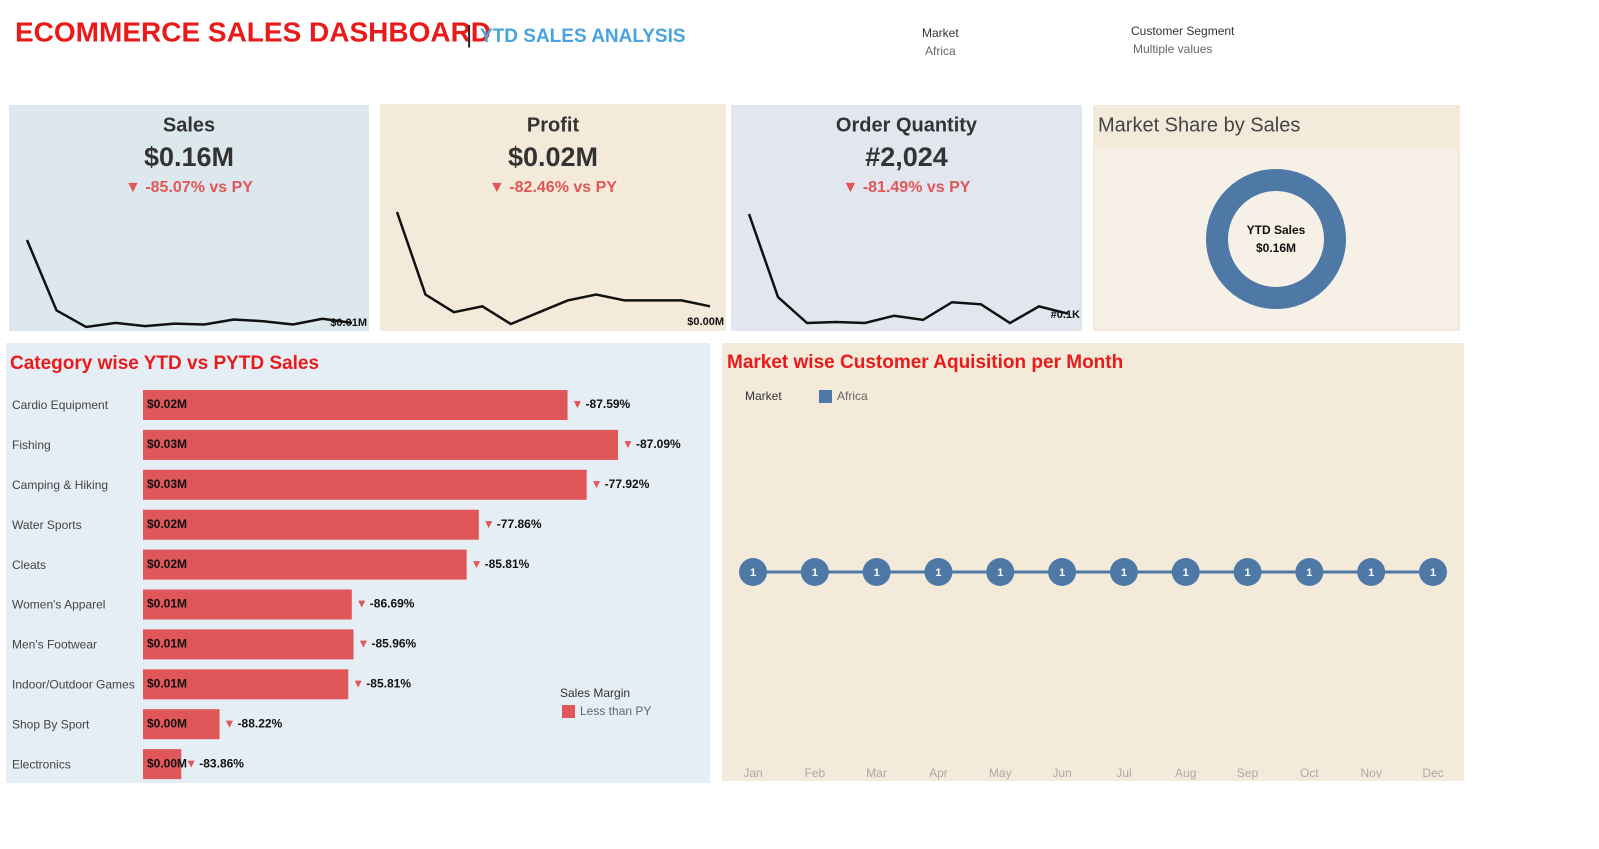  What do you see at coordinates (1183, 31) in the screenshot?
I see `filter-label: Customer Segment` at bounding box center [1183, 31].